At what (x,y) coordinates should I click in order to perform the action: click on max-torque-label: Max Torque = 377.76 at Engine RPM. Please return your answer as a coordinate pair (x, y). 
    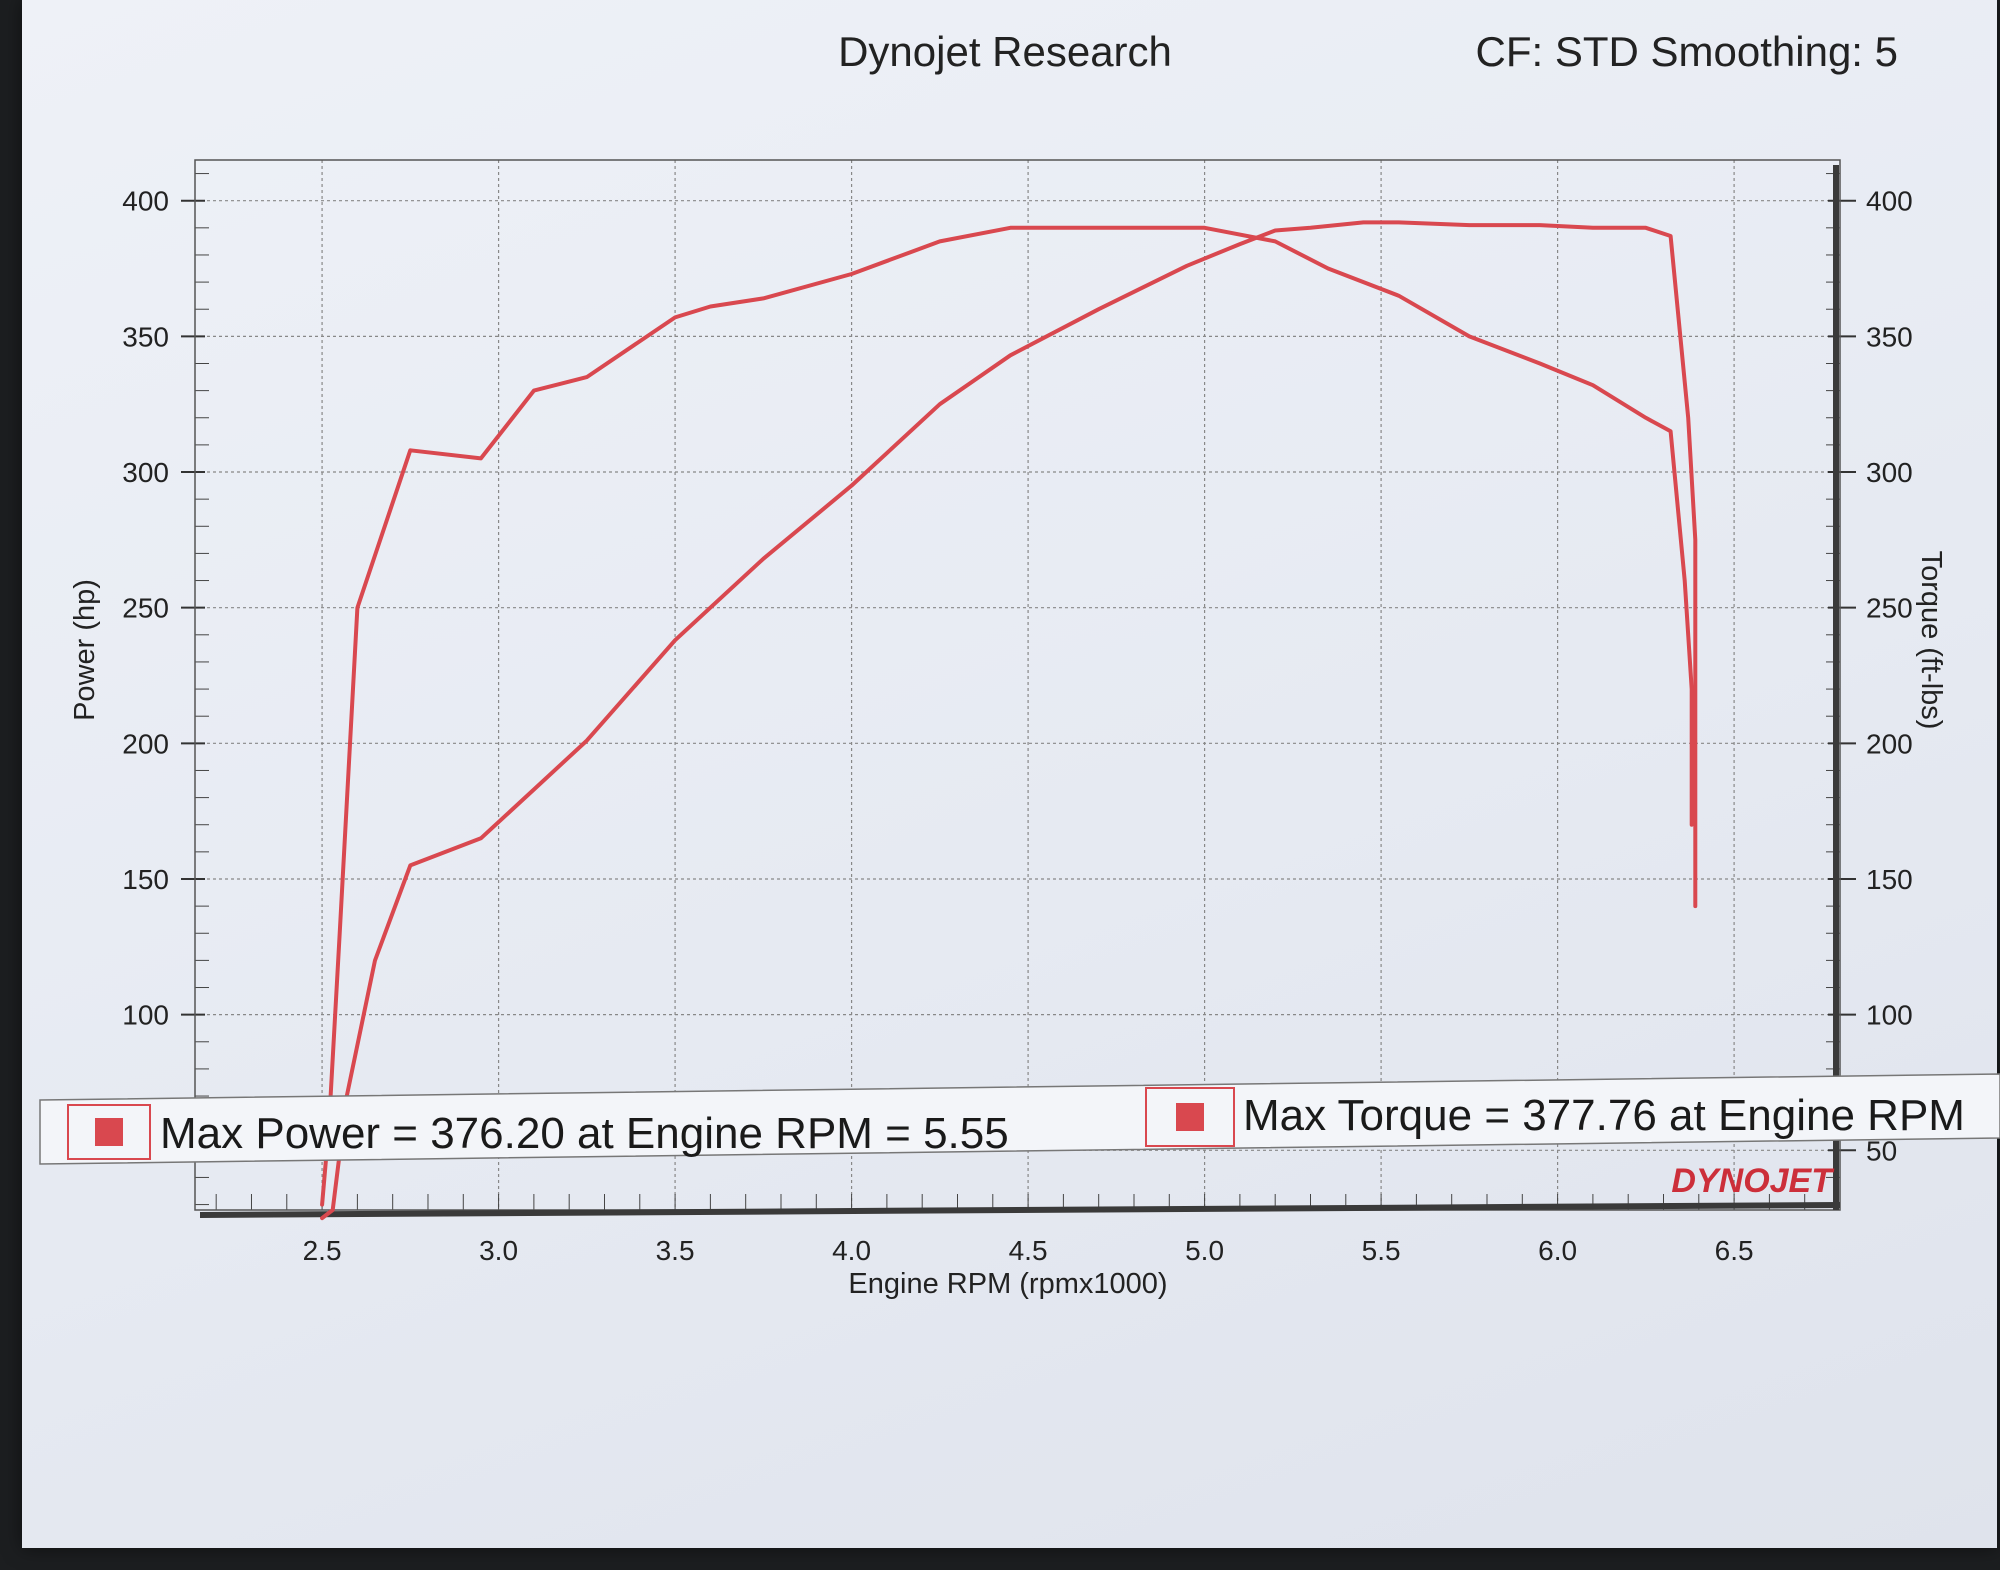
    Looking at the image, I should click on (1604, 1115).